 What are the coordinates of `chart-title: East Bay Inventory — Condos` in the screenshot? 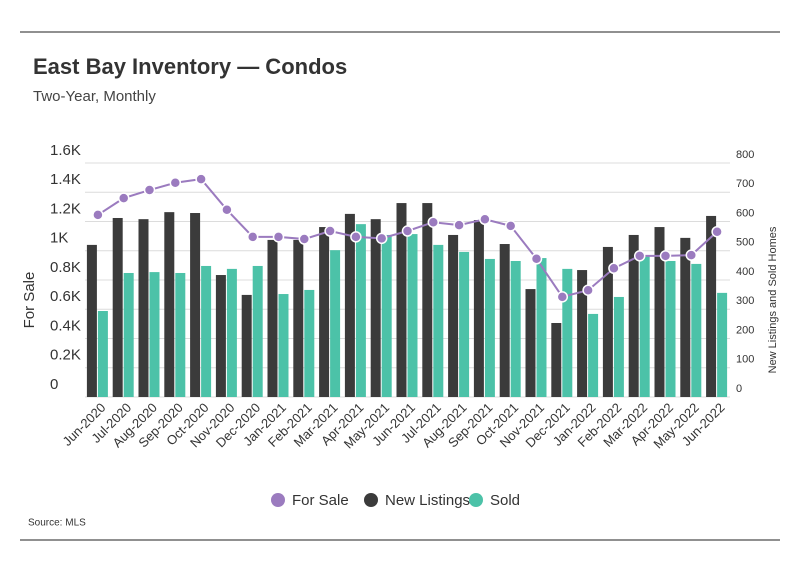 It's located at (190, 66).